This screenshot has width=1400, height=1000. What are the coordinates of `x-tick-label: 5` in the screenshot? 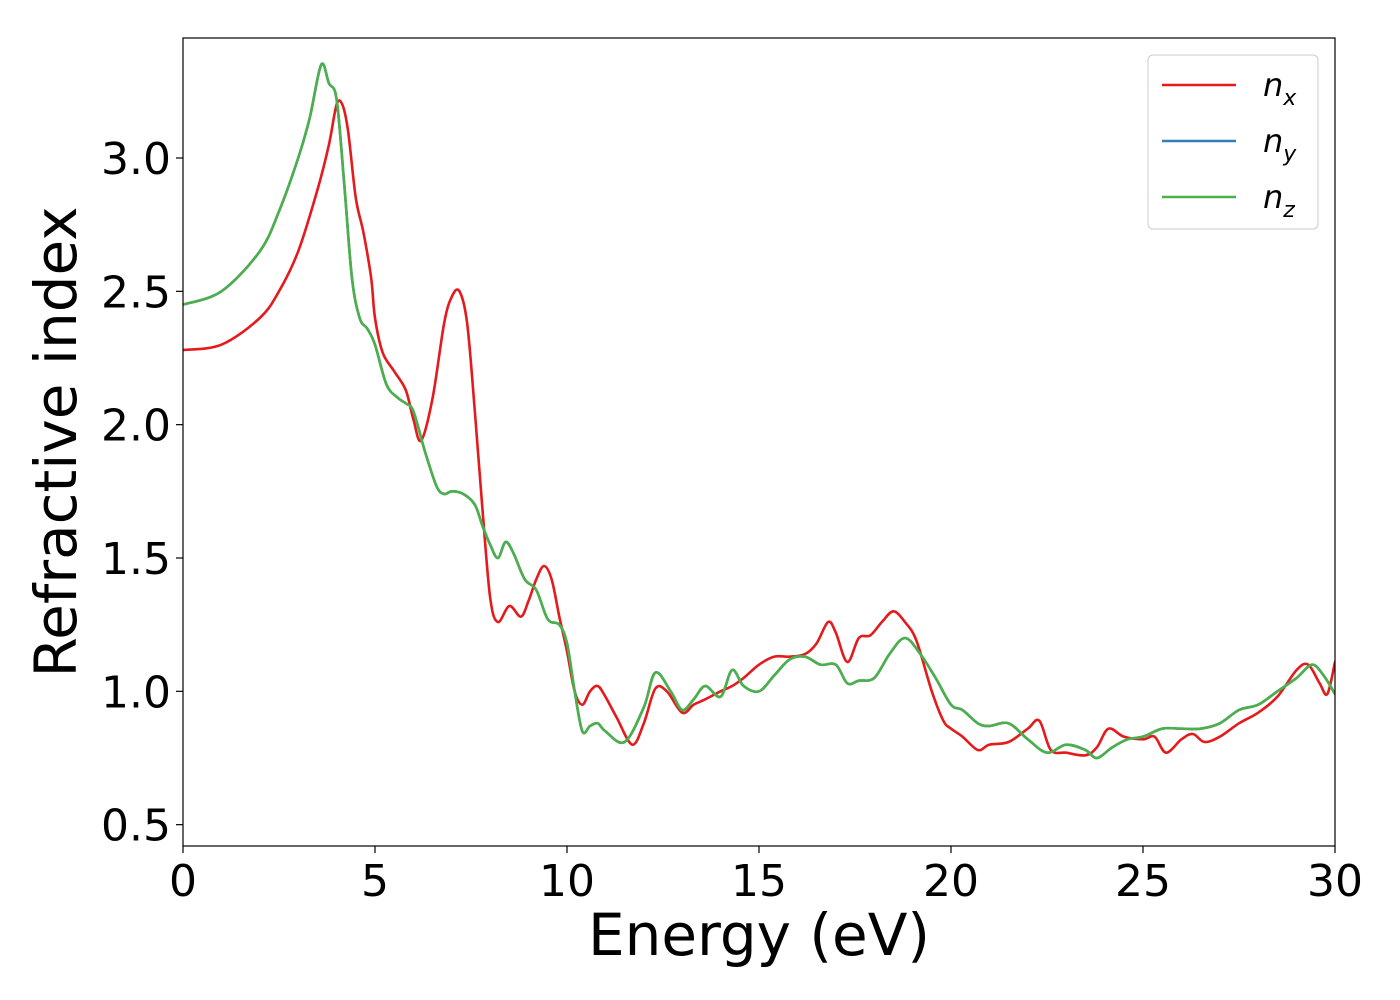 It's located at (375, 881).